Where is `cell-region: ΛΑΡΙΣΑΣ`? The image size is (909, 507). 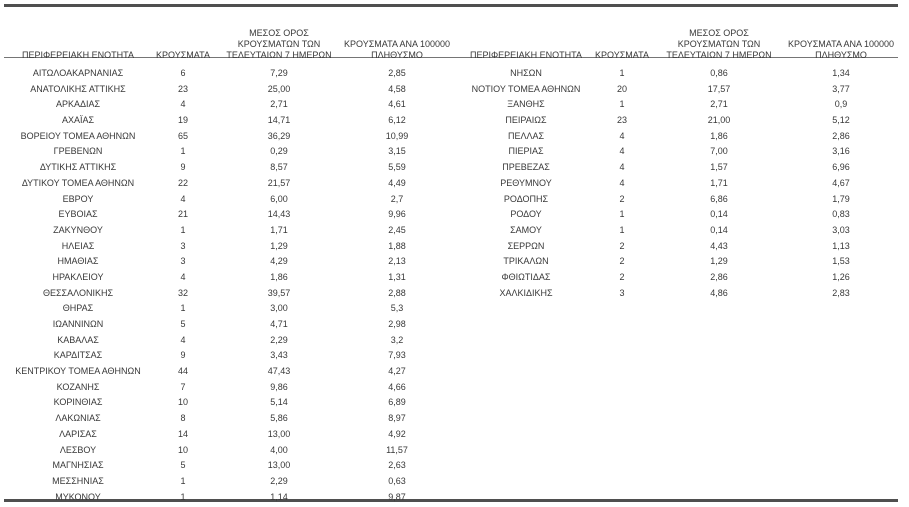
cell-region: ΛΑΡΙΣΑΣ is located at coordinates (78, 433).